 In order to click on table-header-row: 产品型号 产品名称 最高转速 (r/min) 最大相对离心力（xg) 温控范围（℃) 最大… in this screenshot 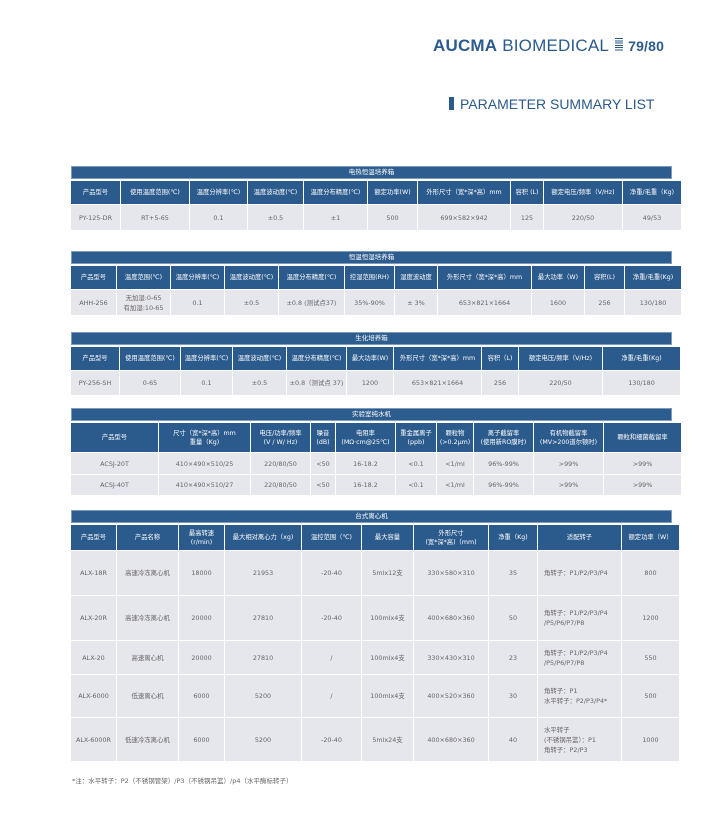, I will do `click(375, 538)`.